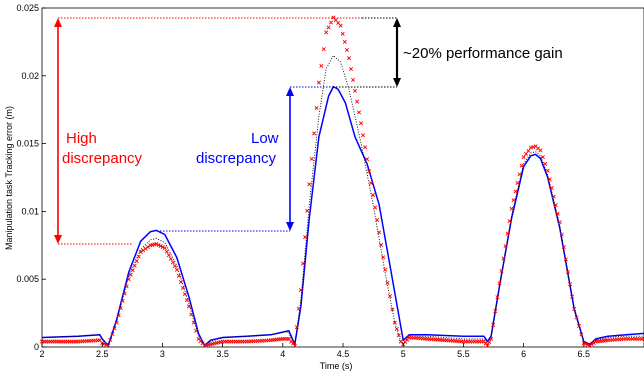  Describe the element at coordinates (584, 354) in the screenshot. I see `x-tick-label: 6.5` at that location.